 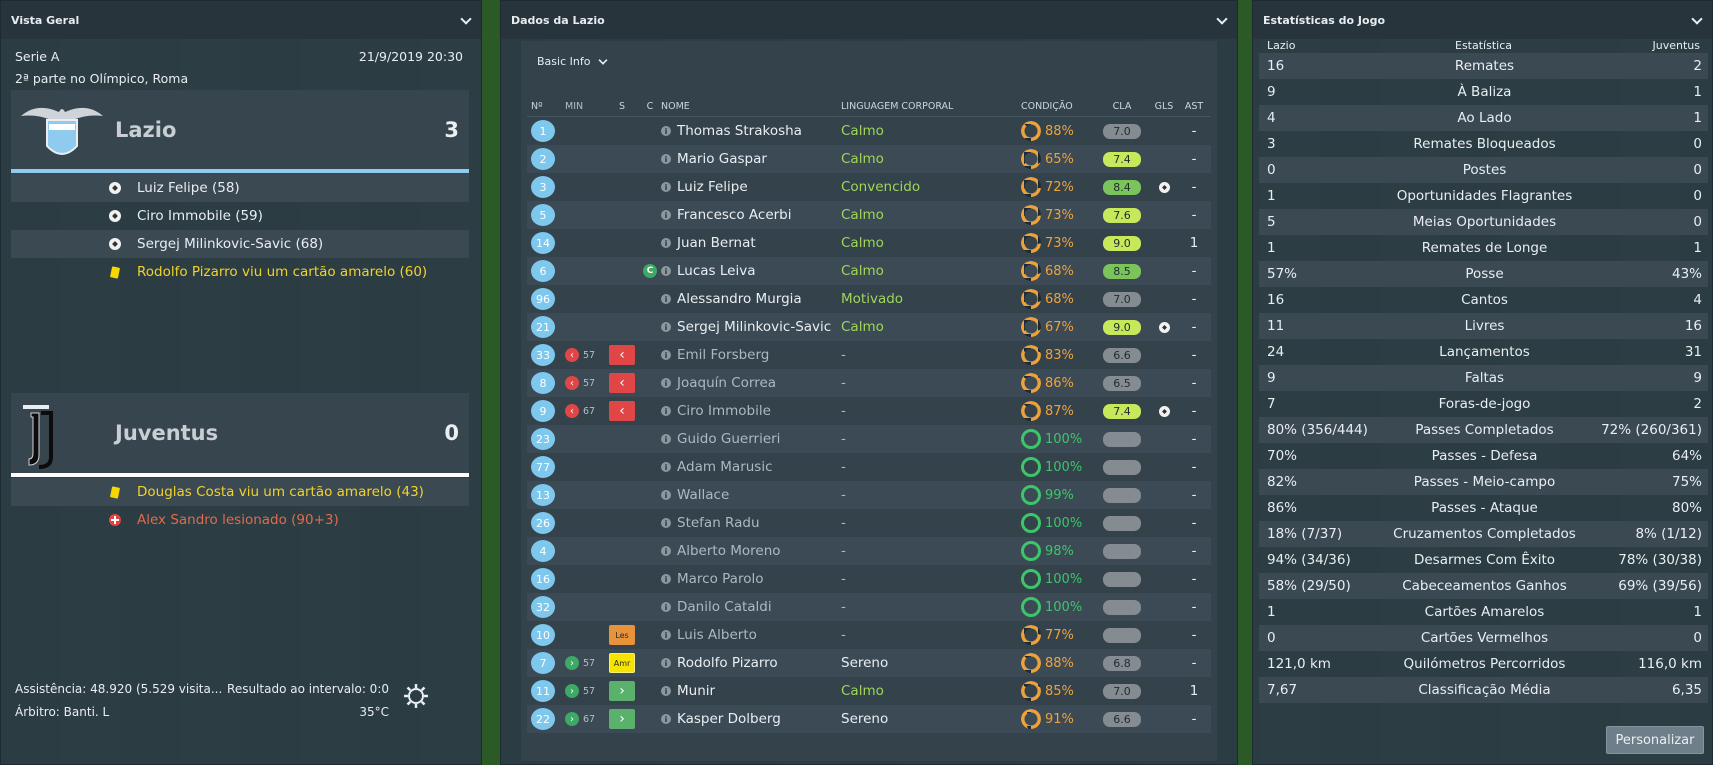 I want to click on table-row: 32 i Danilo Cataldi - 100% - -, so click(x=869, y=607).